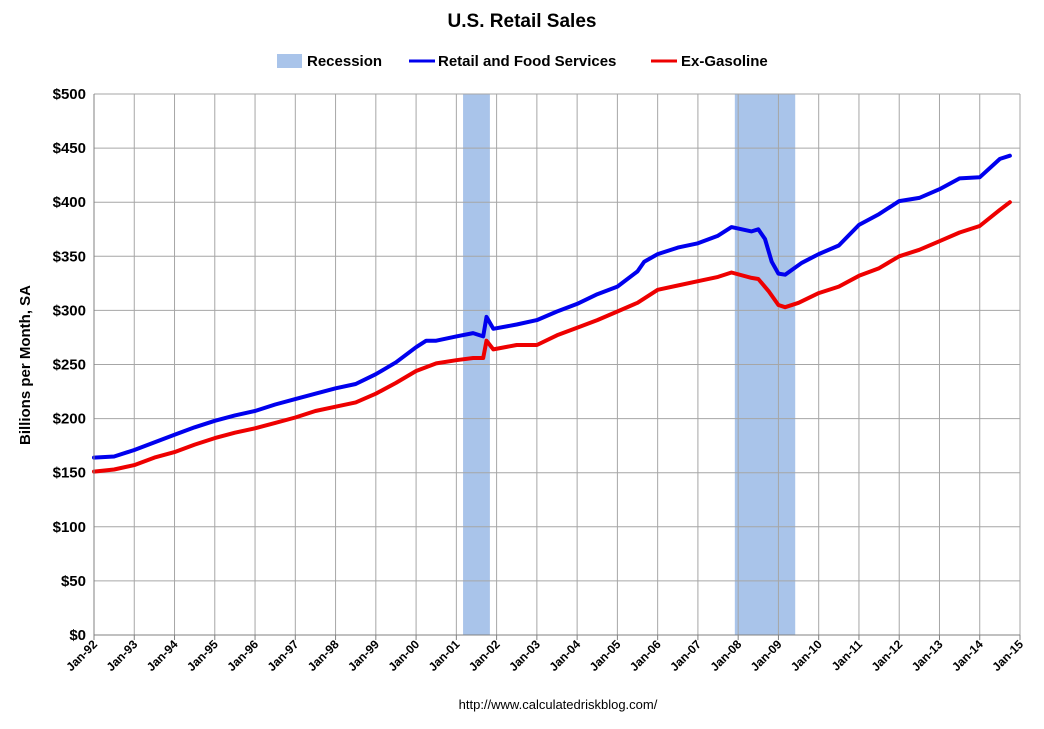 The height and width of the screenshot is (729, 1044). Describe the element at coordinates (69, 256) in the screenshot. I see `y-tick-label: $350` at that location.